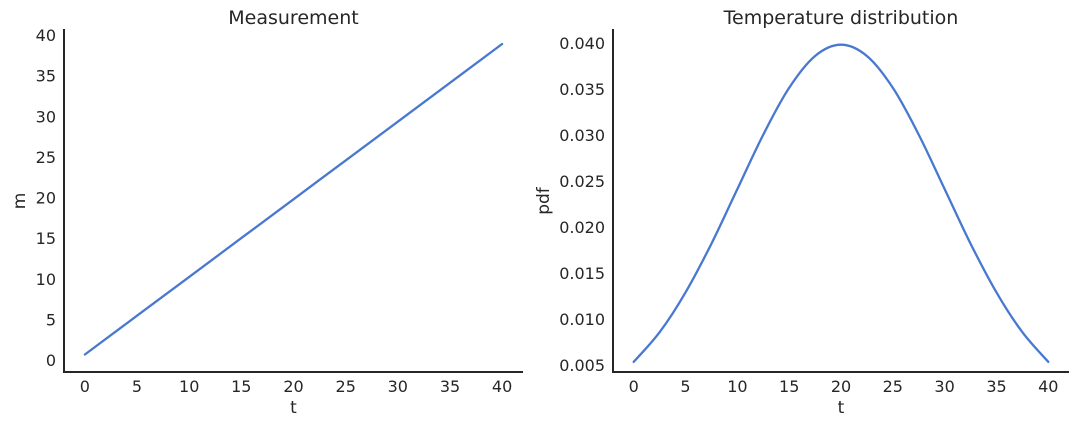  What do you see at coordinates (841, 18) in the screenshot?
I see `temperature-distribution-chart-title: Temperature distribution` at bounding box center [841, 18].